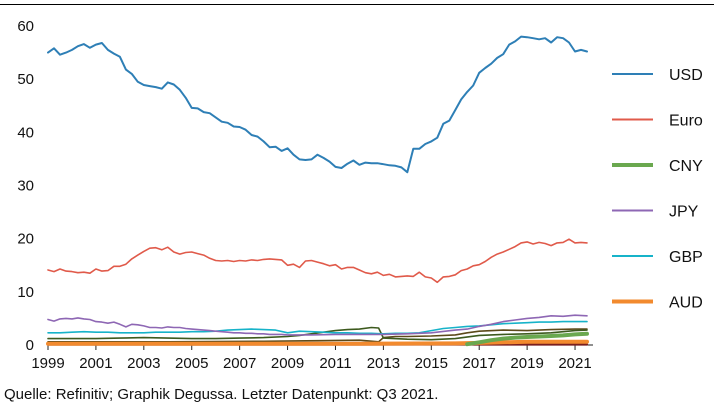 This screenshot has height=410, width=714. I want to click on y-tick-label: 10, so click(25, 292).